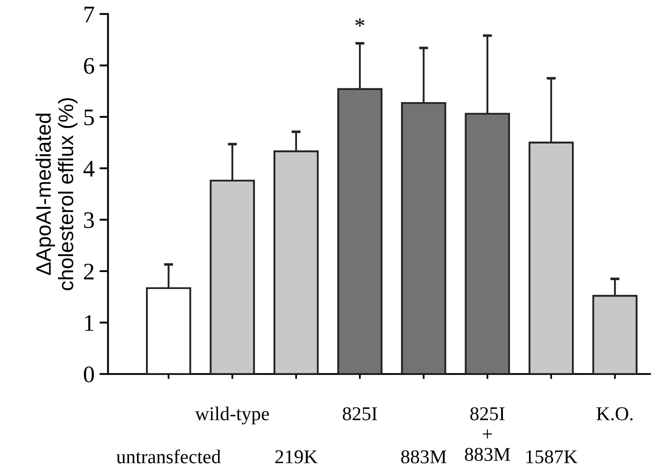 This screenshot has height=467, width=661. Describe the element at coordinates (89, 66) in the screenshot. I see `y-tick-label: 6` at that location.